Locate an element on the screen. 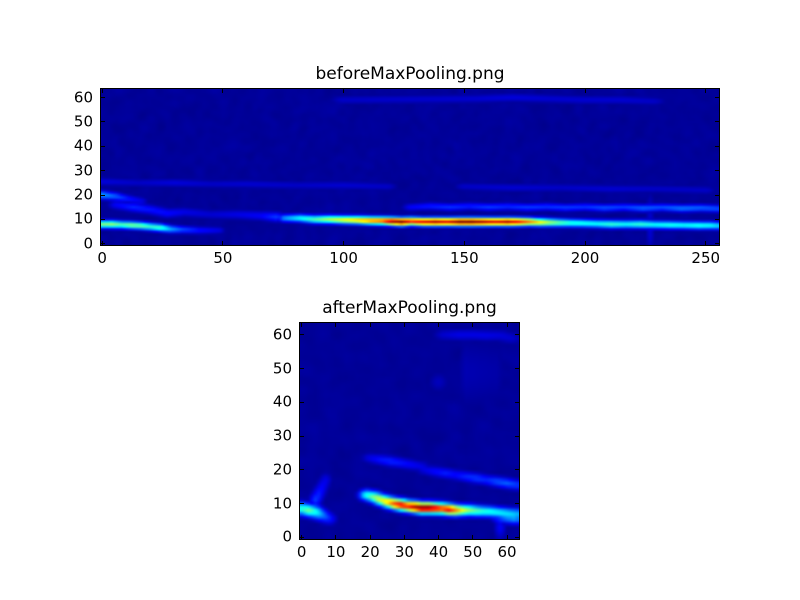  axes-title-after: afterMaxPooling.png is located at coordinates (409, 308).